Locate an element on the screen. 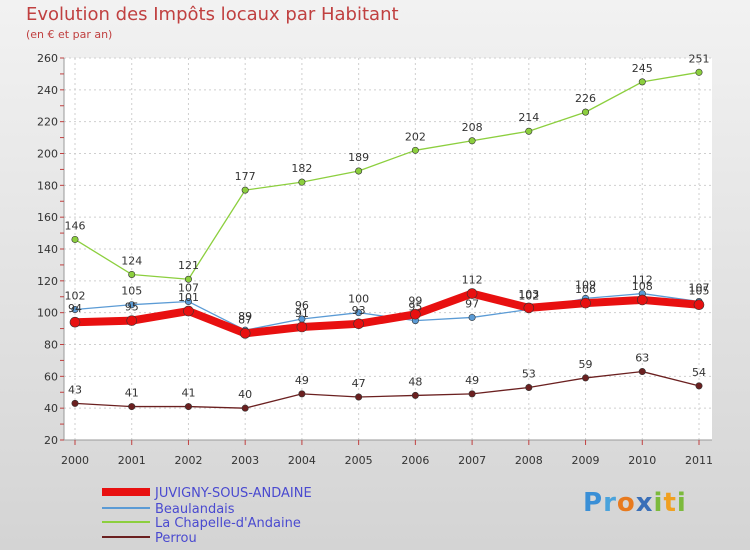 Image resolution: width=750 pixels, height=550 pixels. y-tick-label: 140 is located at coordinates (47, 249).